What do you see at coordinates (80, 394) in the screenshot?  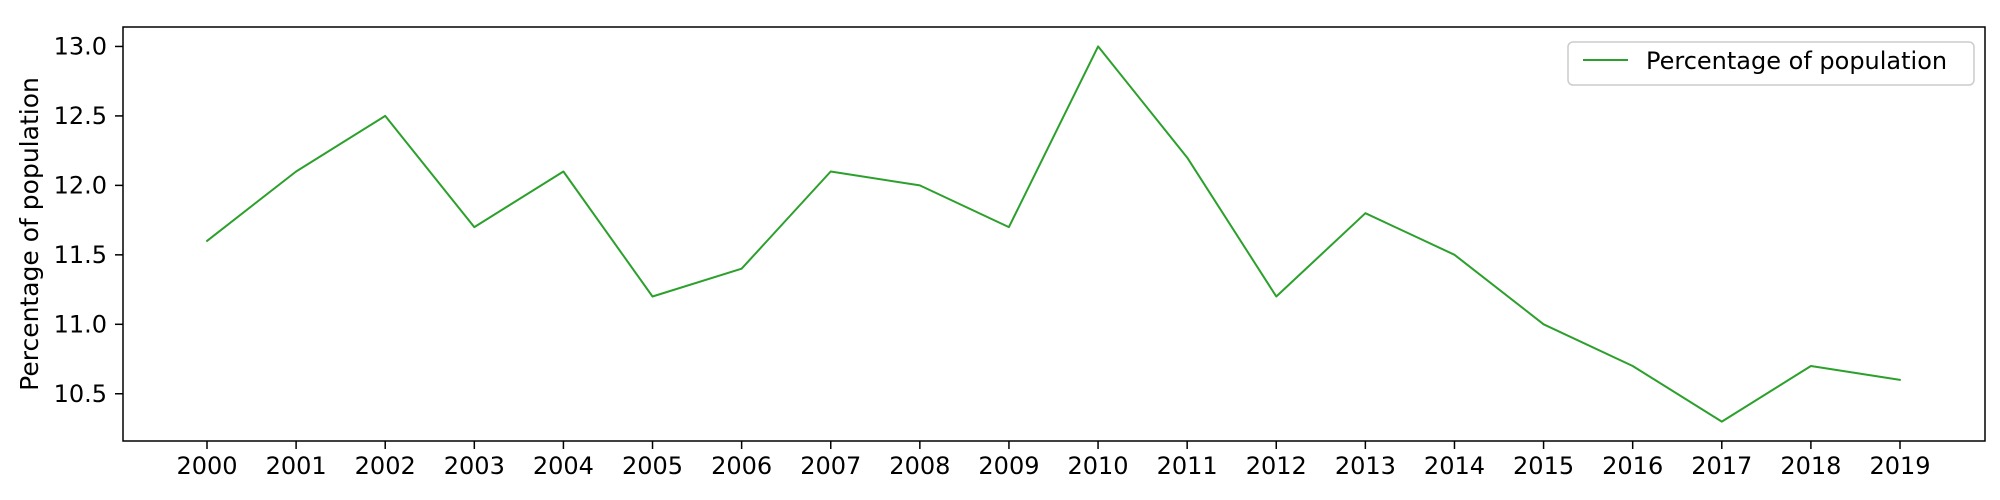 I see `y-tick-label: 10.5` at bounding box center [80, 394].